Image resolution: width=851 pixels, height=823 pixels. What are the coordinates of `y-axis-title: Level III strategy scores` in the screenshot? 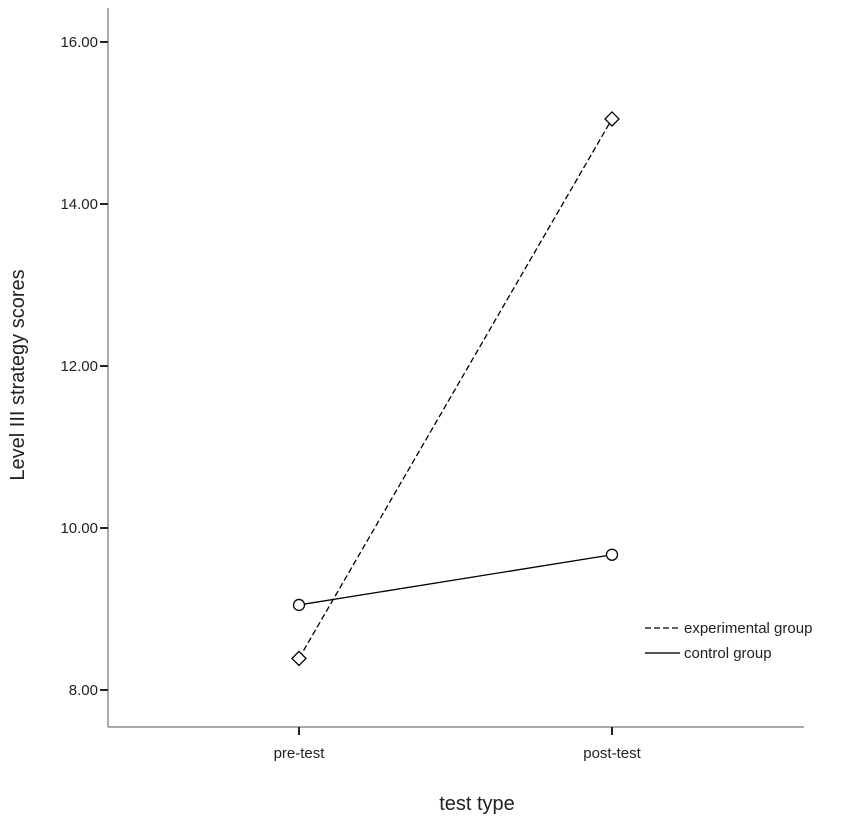 It's located at (18, 374).